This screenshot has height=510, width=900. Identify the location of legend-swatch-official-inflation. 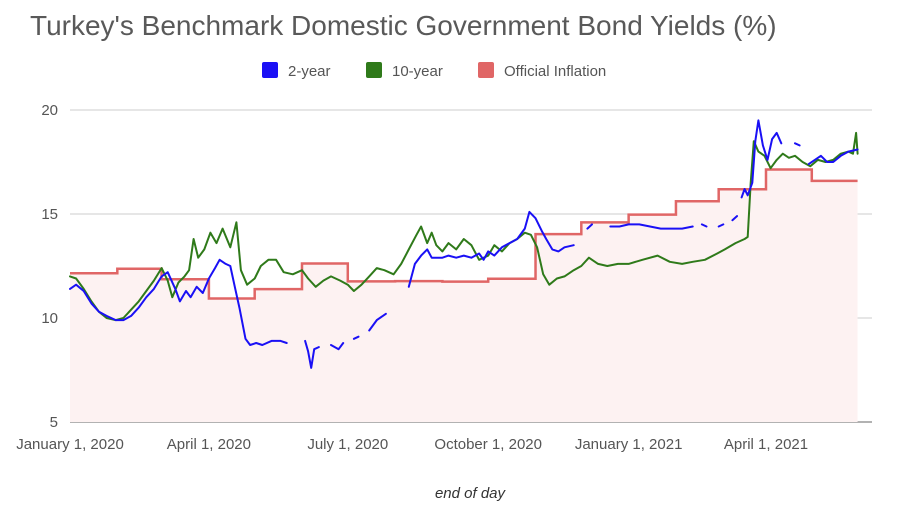
(486, 70).